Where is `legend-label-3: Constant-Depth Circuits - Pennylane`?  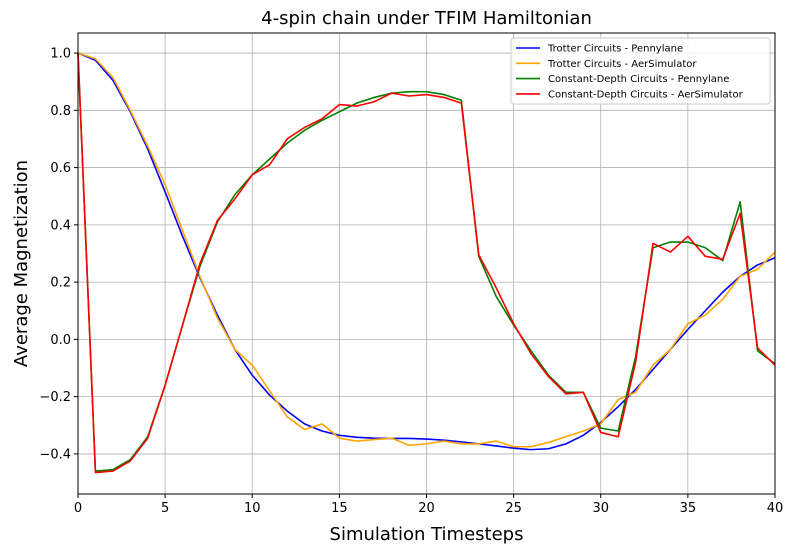
legend-label-3: Constant-Depth Circuits - Pennylane is located at coordinates (638, 79).